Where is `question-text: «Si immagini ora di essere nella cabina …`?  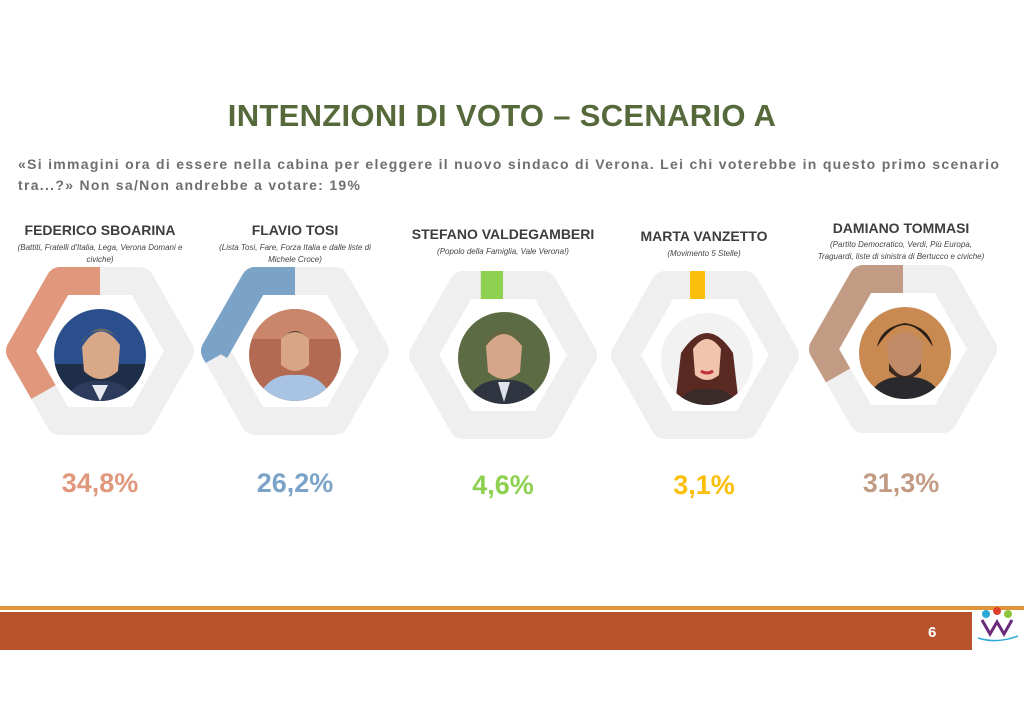 question-text: «Si immagini ora di essere nella cabina … is located at coordinates (509, 174).